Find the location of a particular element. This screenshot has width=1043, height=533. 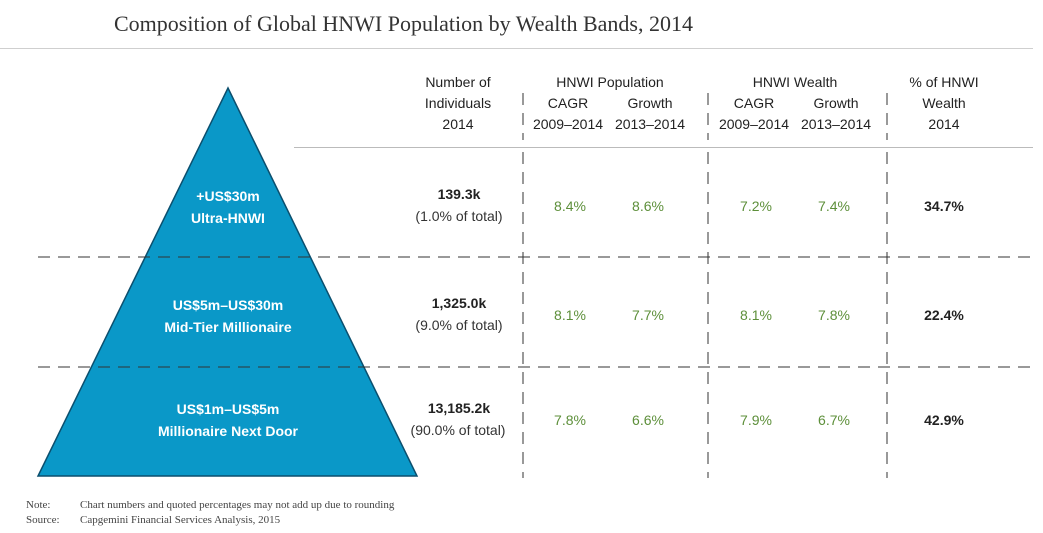

pop-cagr-ultra: 8.4% is located at coordinates (570, 206).